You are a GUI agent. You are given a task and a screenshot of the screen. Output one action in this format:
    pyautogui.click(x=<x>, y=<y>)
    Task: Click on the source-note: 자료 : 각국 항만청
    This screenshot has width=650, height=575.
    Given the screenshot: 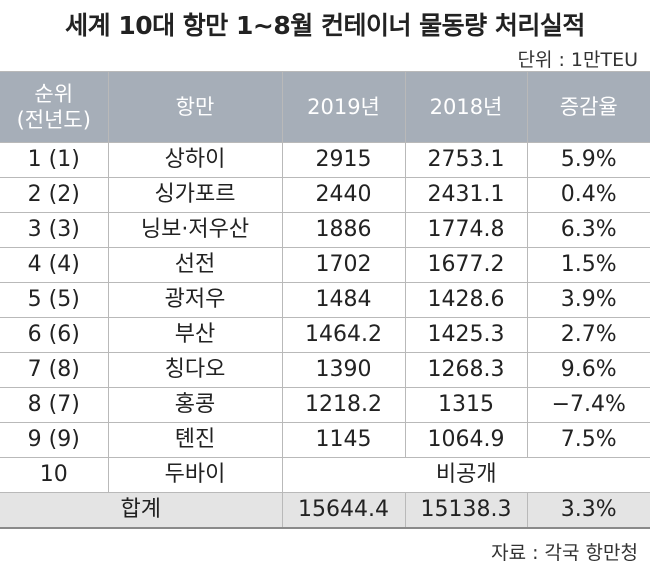 What is the action you would take?
    pyautogui.click(x=564, y=553)
    